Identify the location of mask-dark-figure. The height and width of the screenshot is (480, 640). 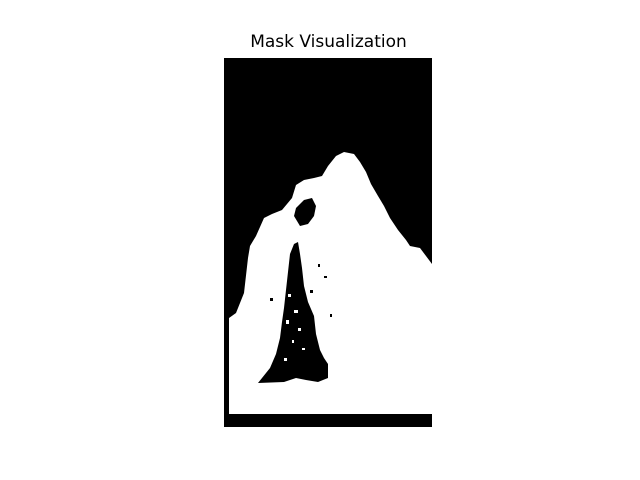
(293, 312).